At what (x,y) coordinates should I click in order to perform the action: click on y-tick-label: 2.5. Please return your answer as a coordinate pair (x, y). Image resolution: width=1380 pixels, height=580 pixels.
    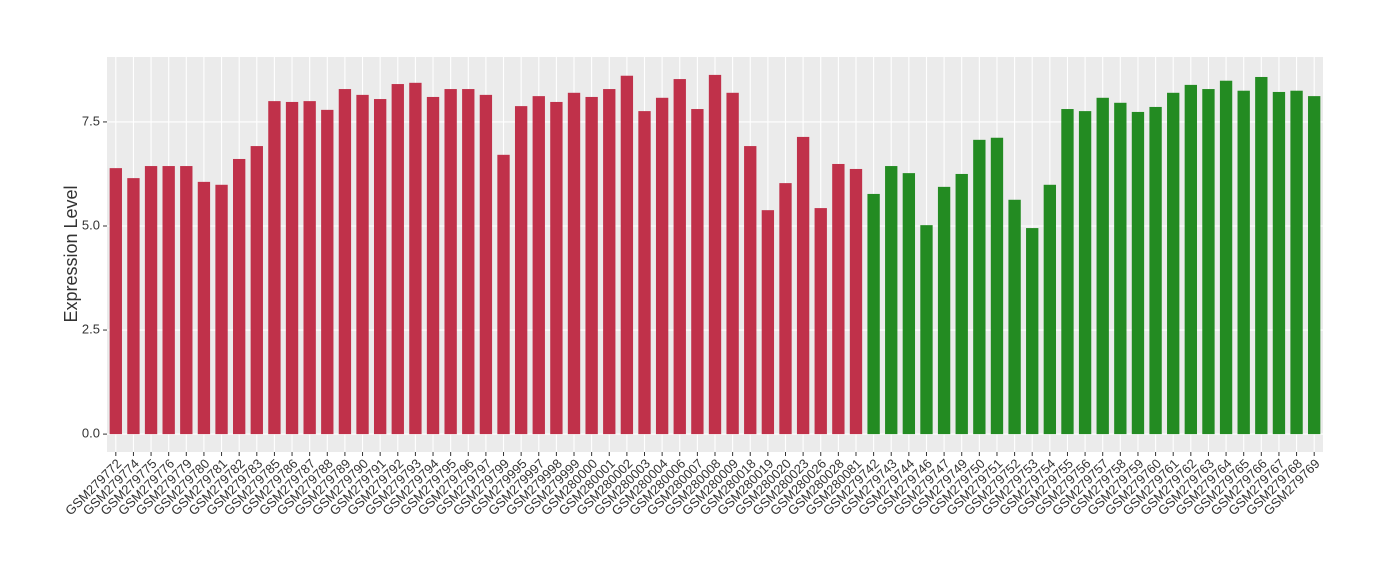
    Looking at the image, I should click on (91, 328).